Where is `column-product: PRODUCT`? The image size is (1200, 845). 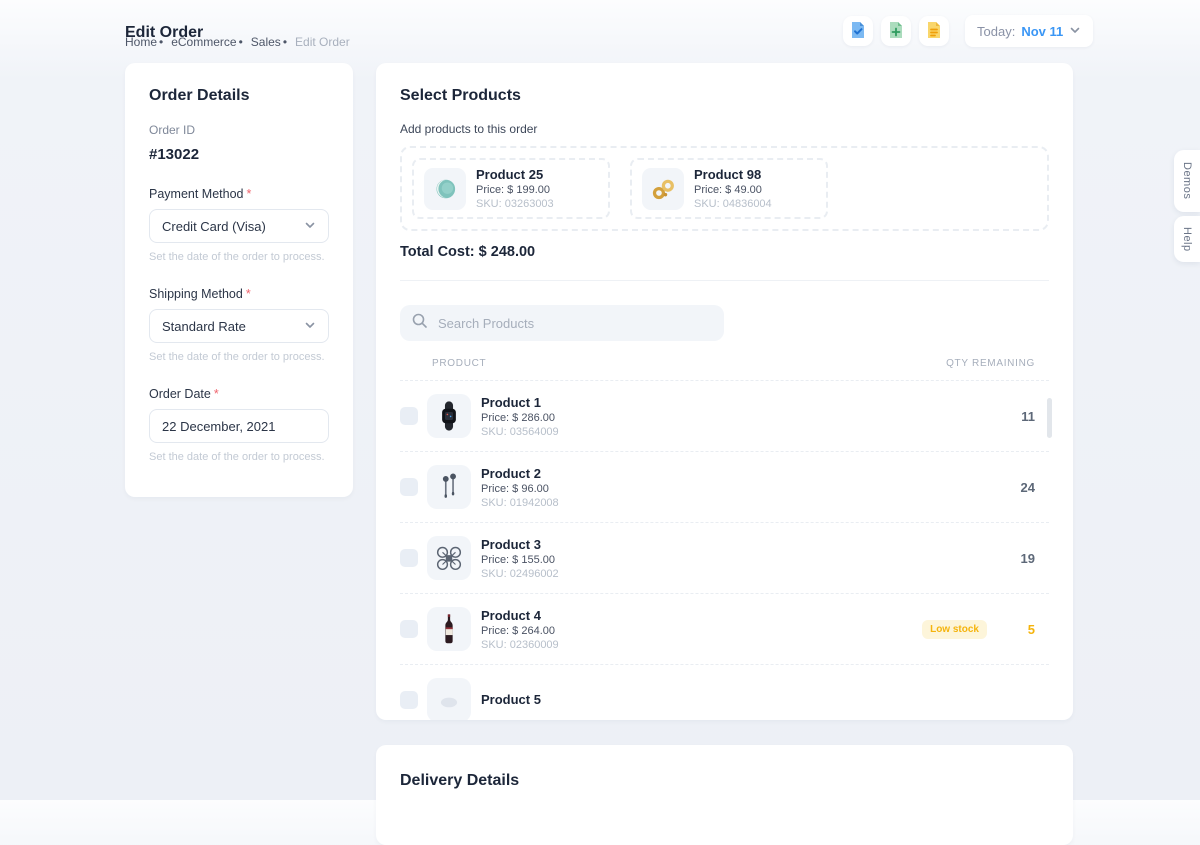 column-product: PRODUCT is located at coordinates (459, 363).